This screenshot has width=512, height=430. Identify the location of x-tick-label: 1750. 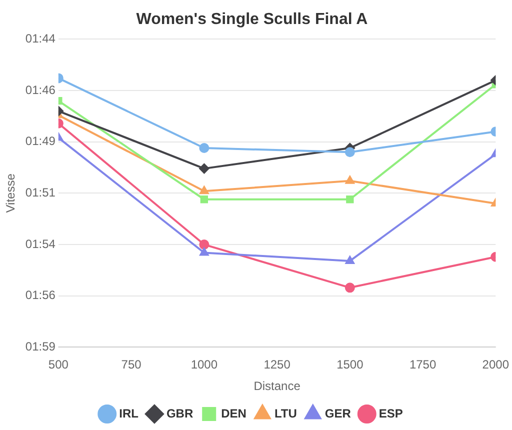
(422, 365).